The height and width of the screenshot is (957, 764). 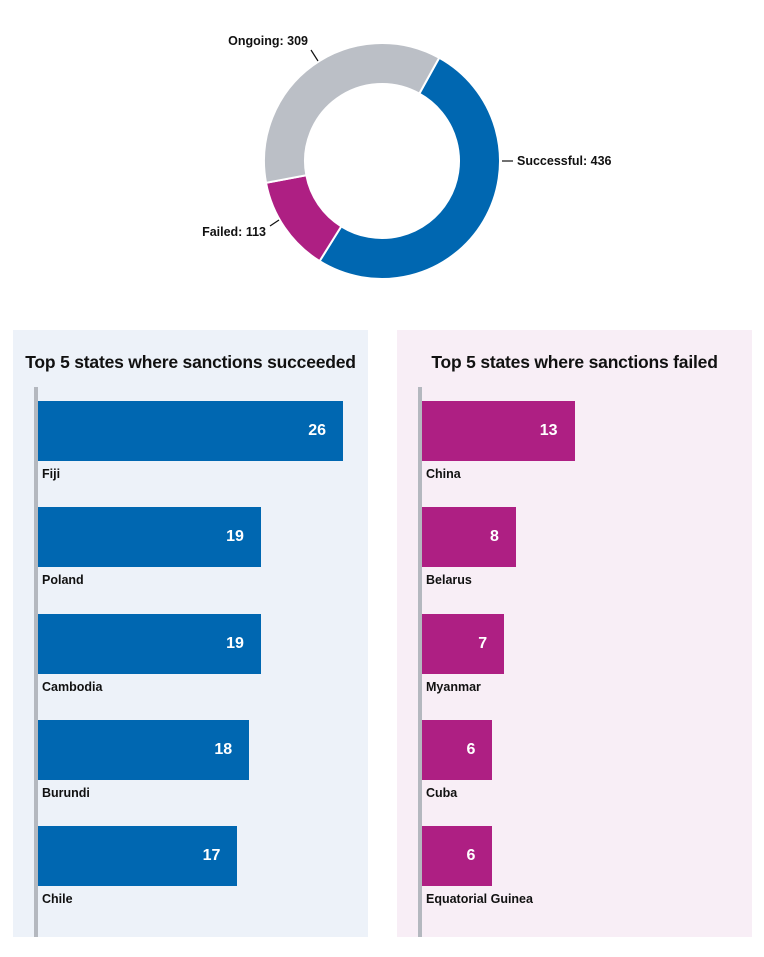 I want to click on bar-burundi: 18, so click(x=144, y=750).